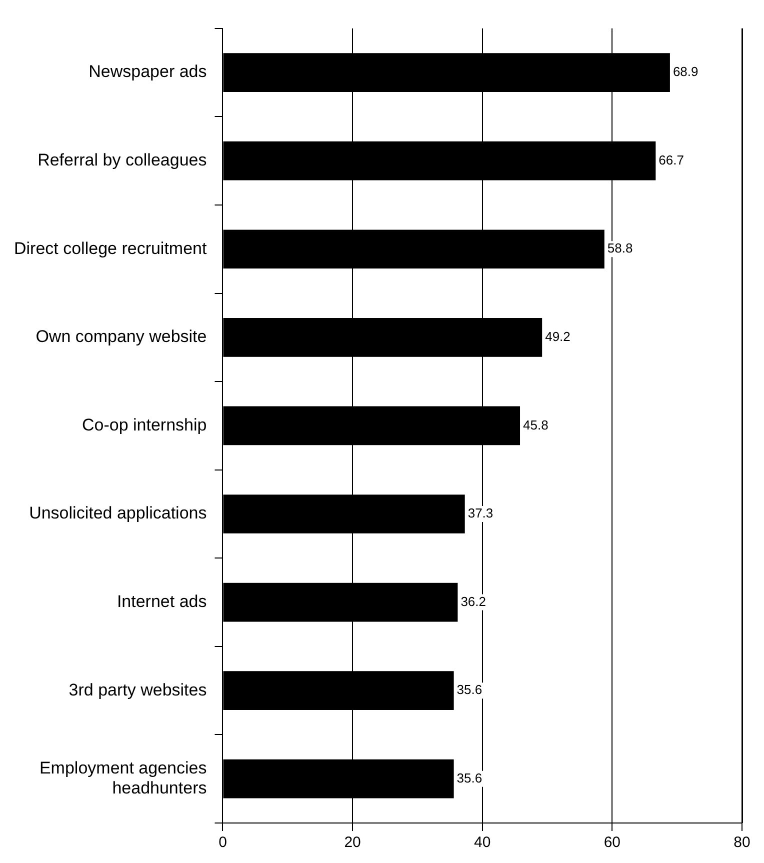 This screenshot has width=764, height=863. Describe the element at coordinates (481, 513) in the screenshot. I see `data-label: 37.3` at that location.